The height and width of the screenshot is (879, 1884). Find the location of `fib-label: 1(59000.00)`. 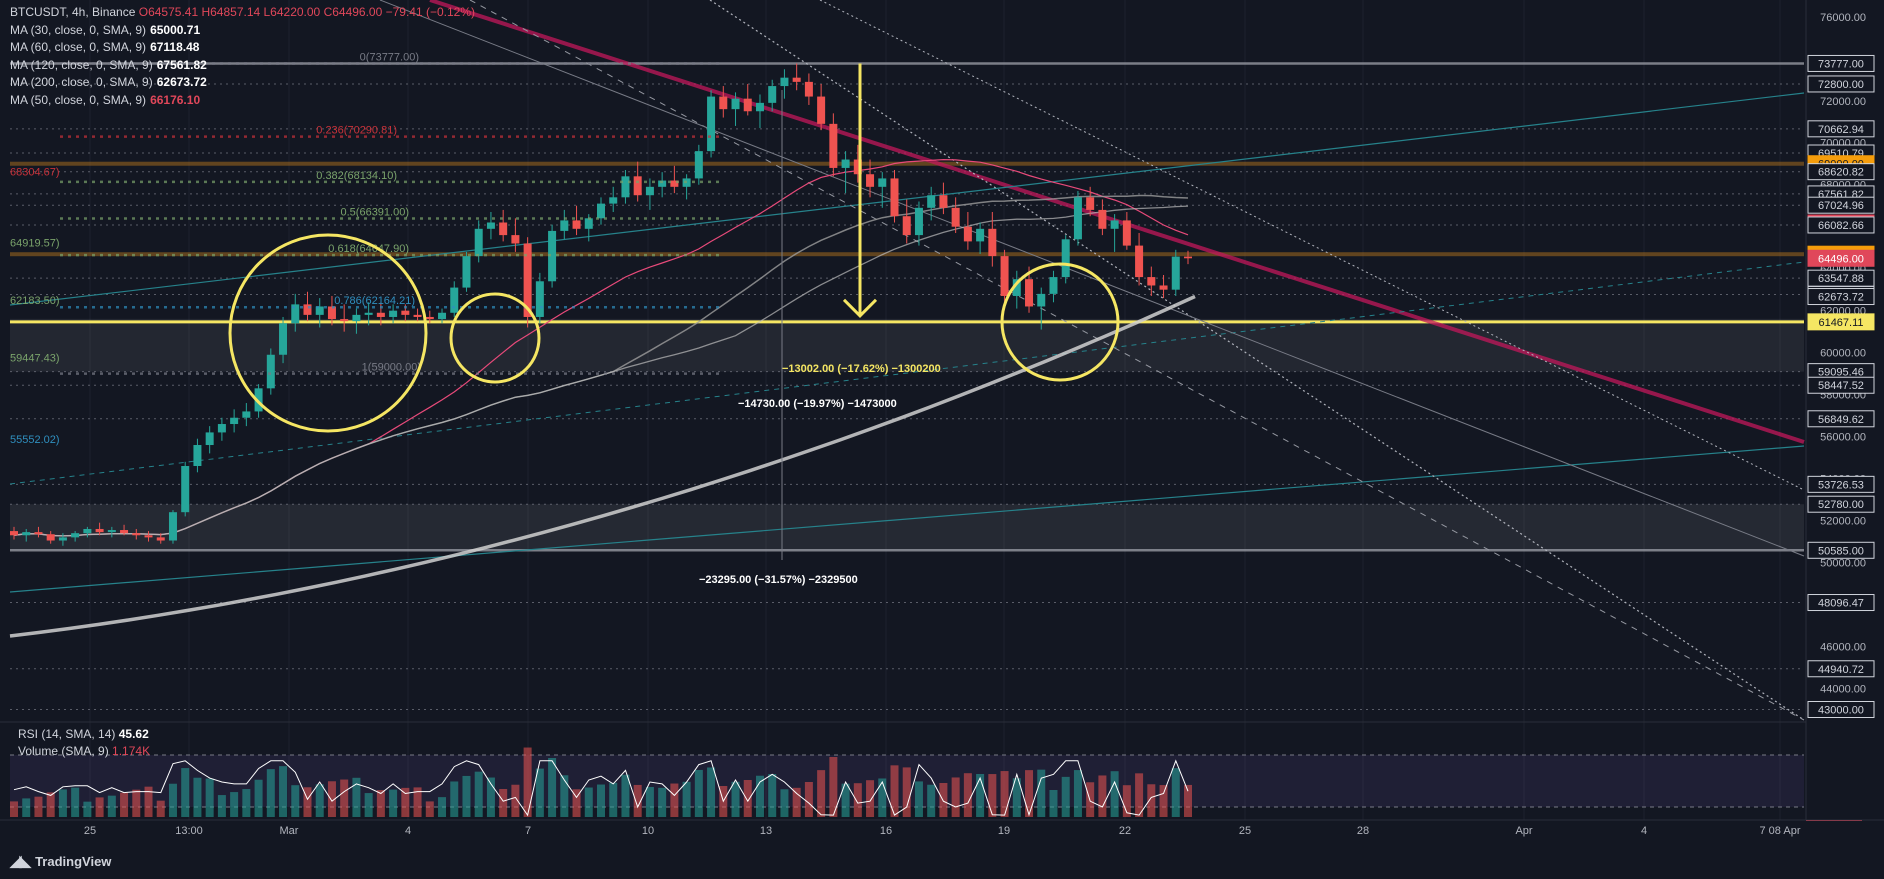

fib-label: 1(59000.00) is located at coordinates (391, 368).